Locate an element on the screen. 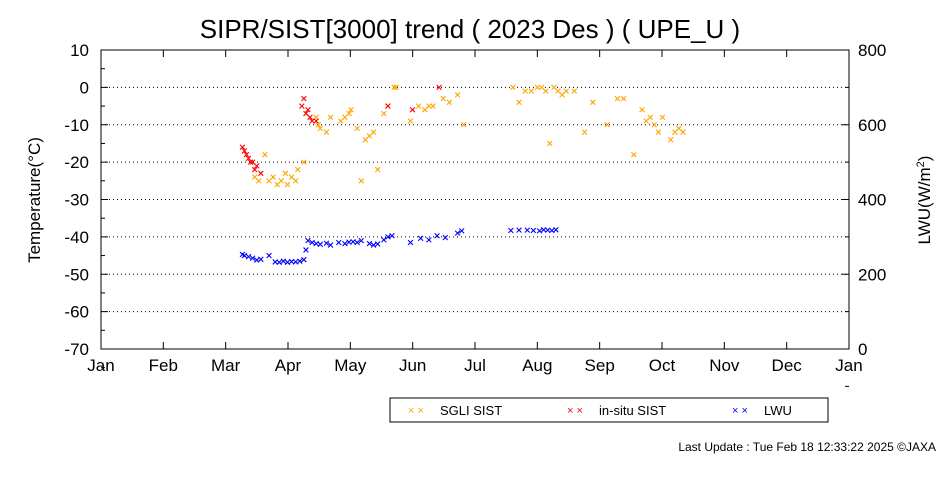 This screenshot has width=950, height=480. x-tick-label: Mar is located at coordinates (226, 365).